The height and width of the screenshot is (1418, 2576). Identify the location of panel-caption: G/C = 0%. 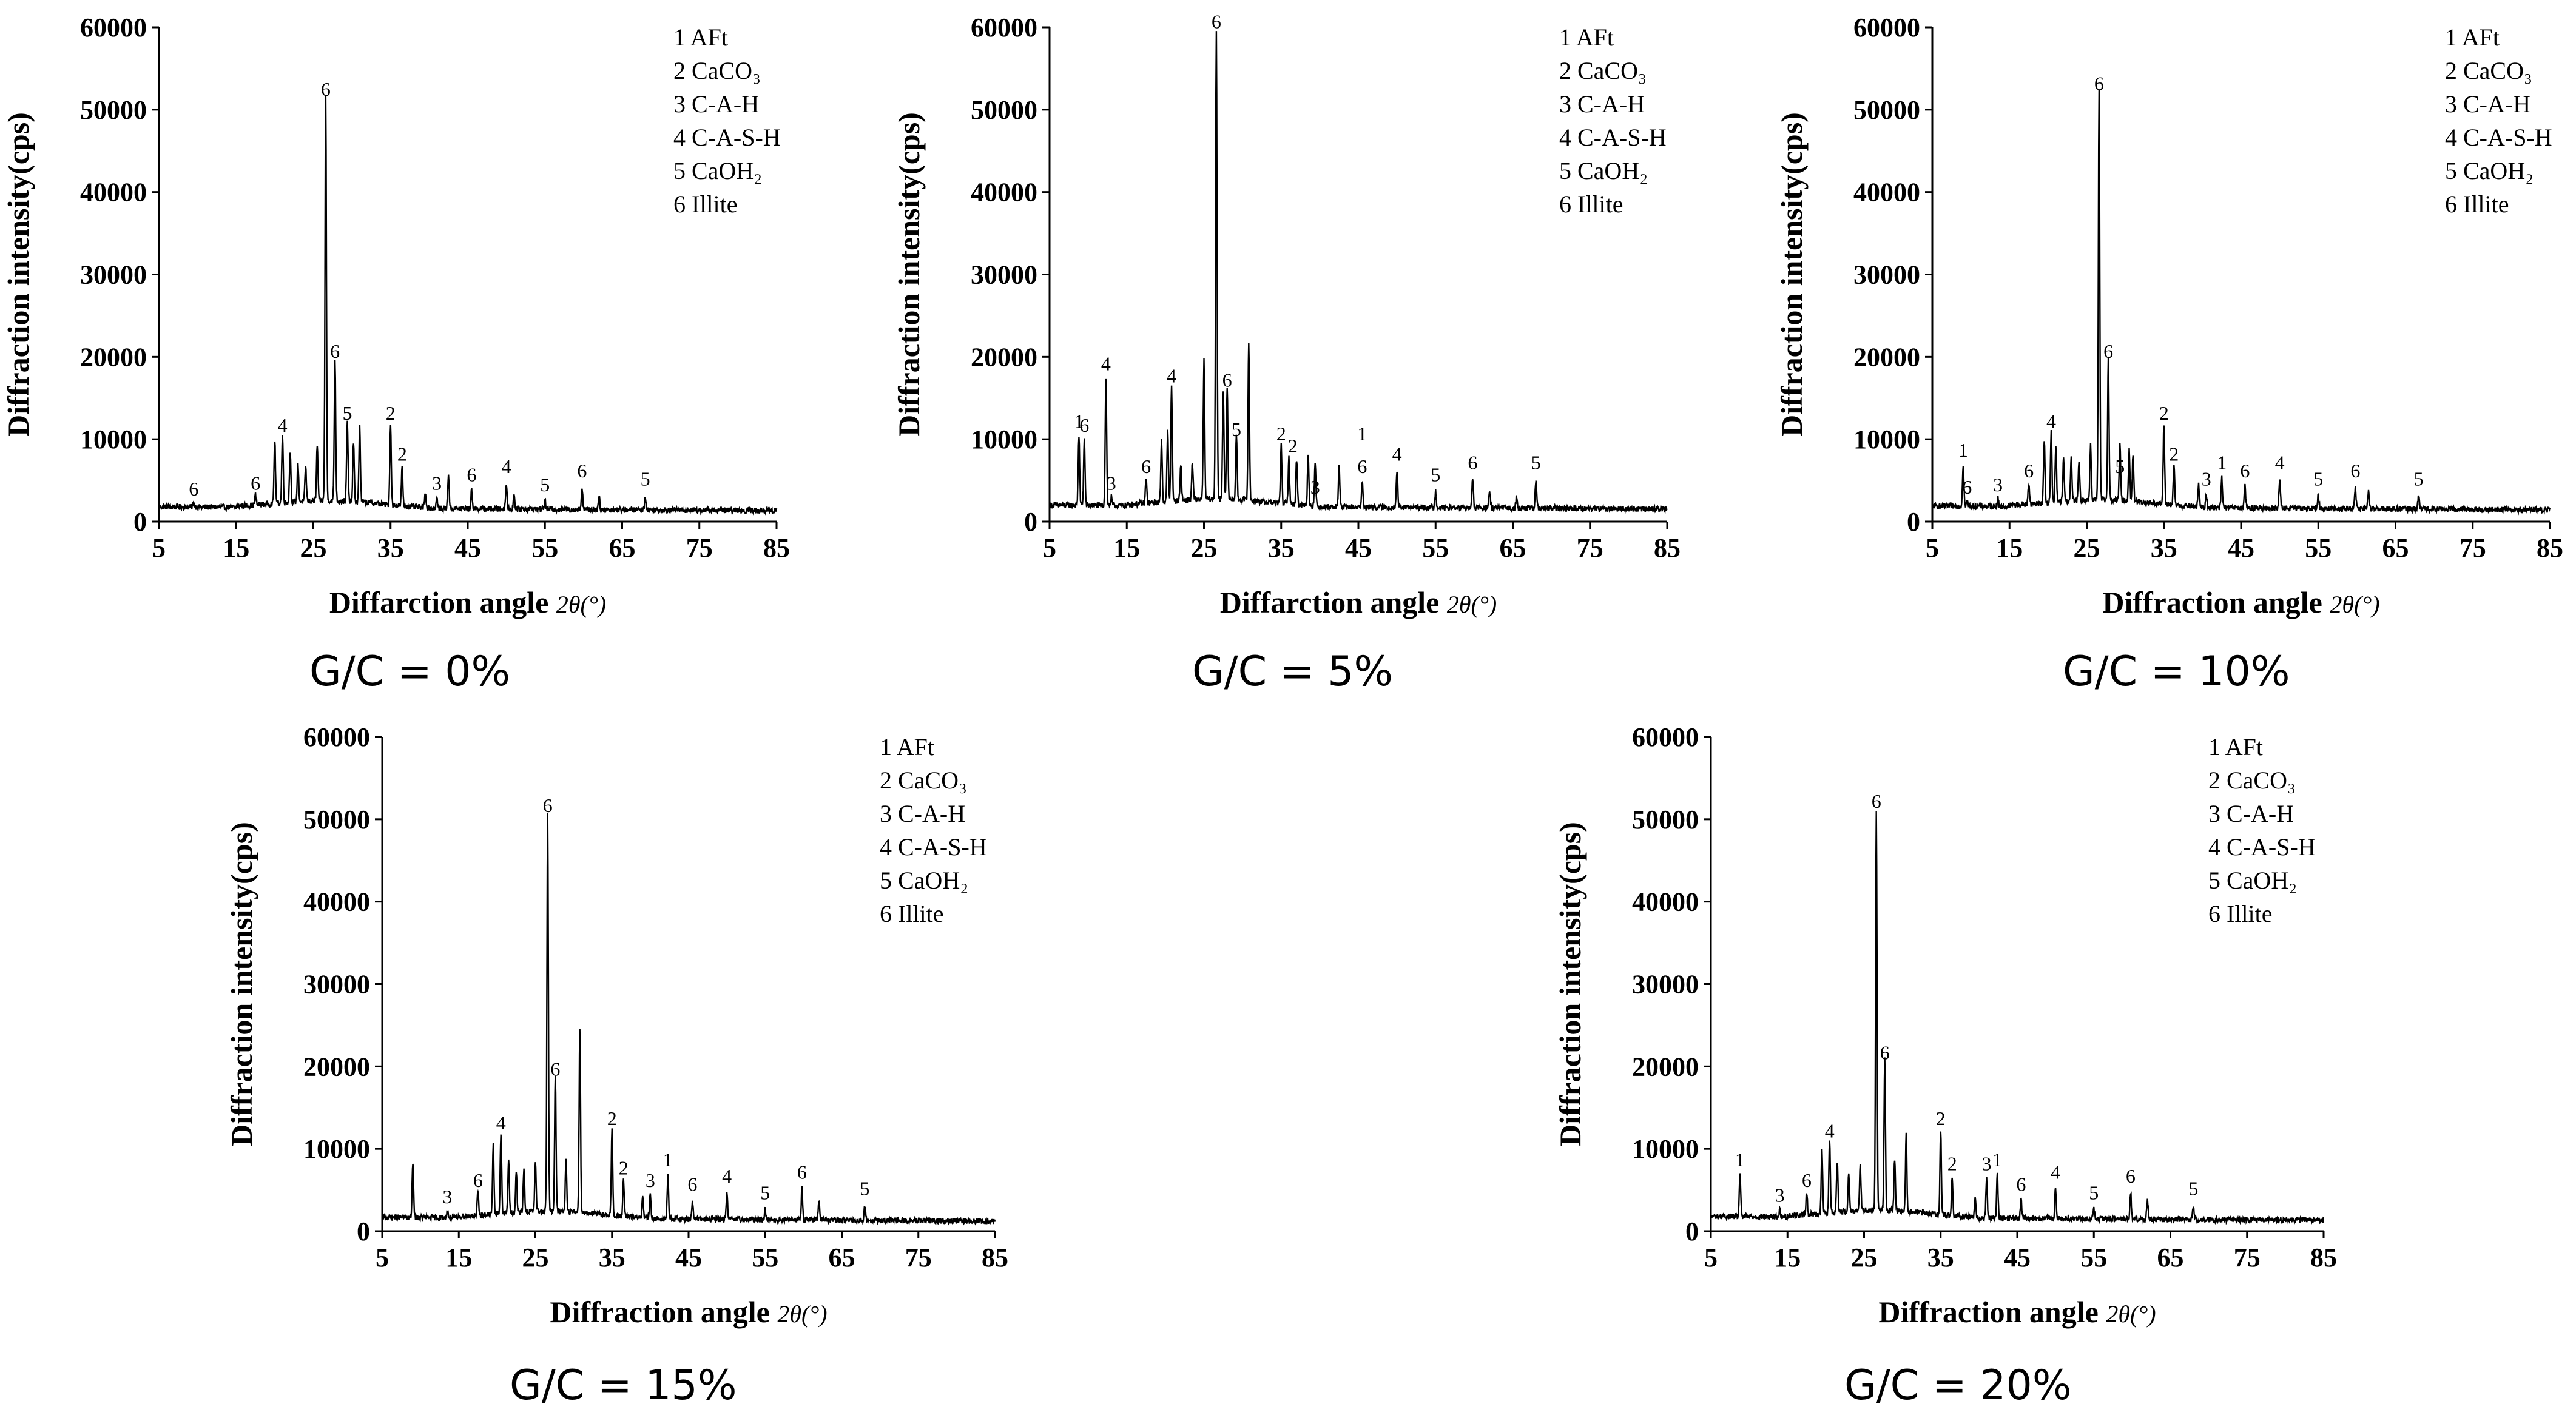
(410, 672).